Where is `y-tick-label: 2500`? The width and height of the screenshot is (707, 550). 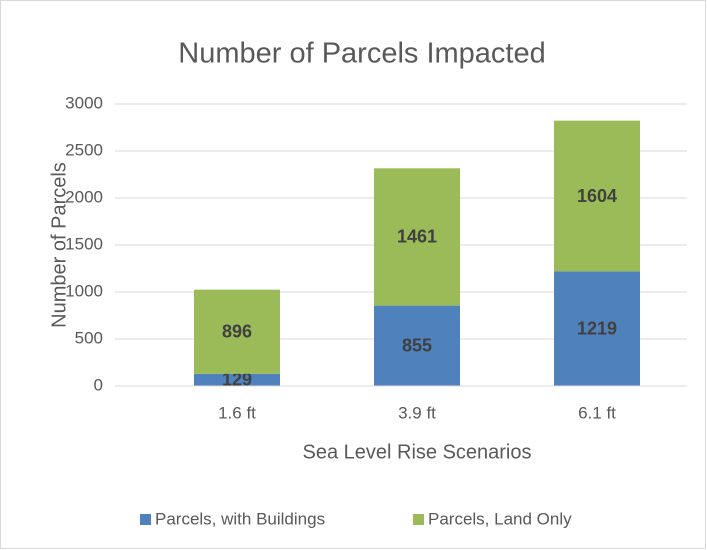
y-tick-label: 2500 is located at coordinates (84, 149).